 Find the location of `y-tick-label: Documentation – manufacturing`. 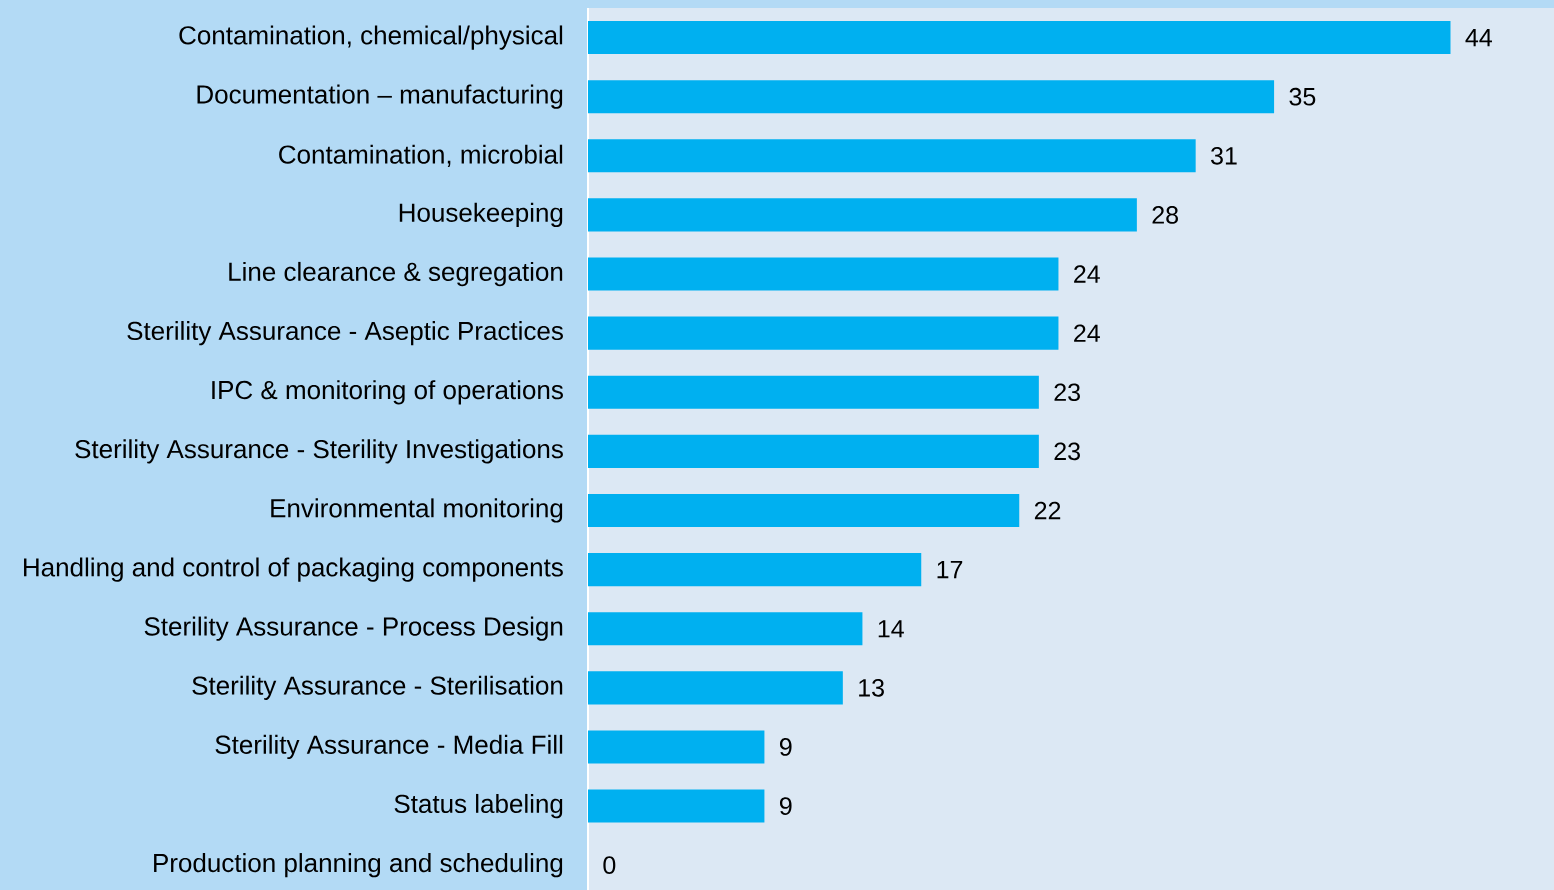

y-tick-label: Documentation – manufacturing is located at coordinates (380, 96).